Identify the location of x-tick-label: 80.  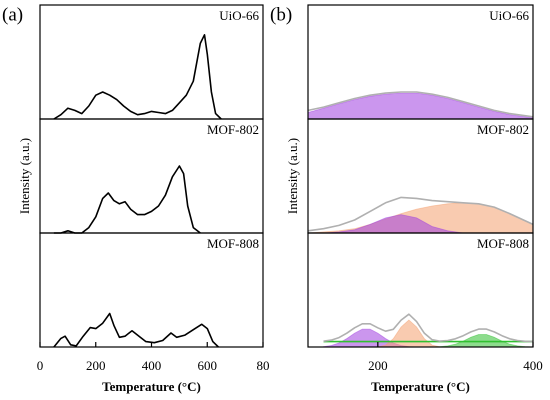
(263, 365).